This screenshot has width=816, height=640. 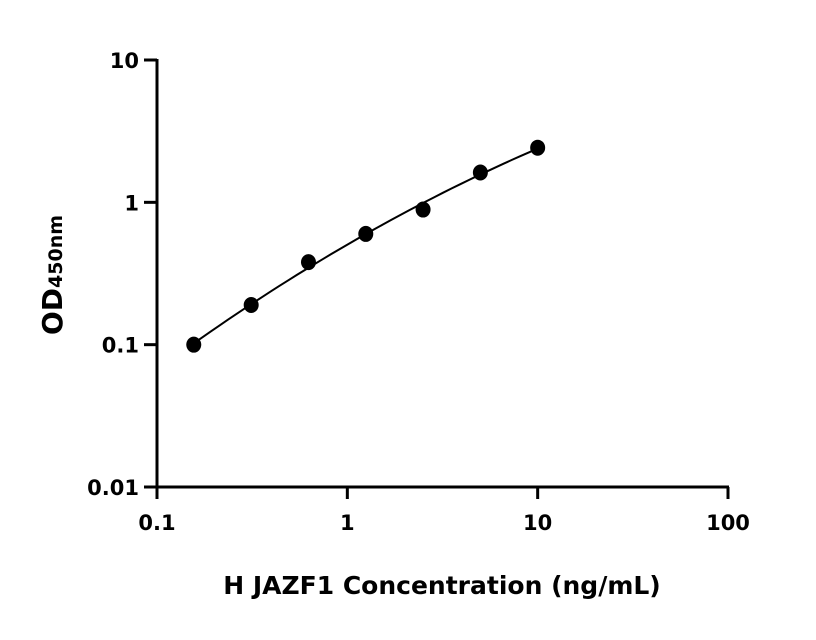 I want to click on x-tick-label: 100, so click(x=728, y=523).